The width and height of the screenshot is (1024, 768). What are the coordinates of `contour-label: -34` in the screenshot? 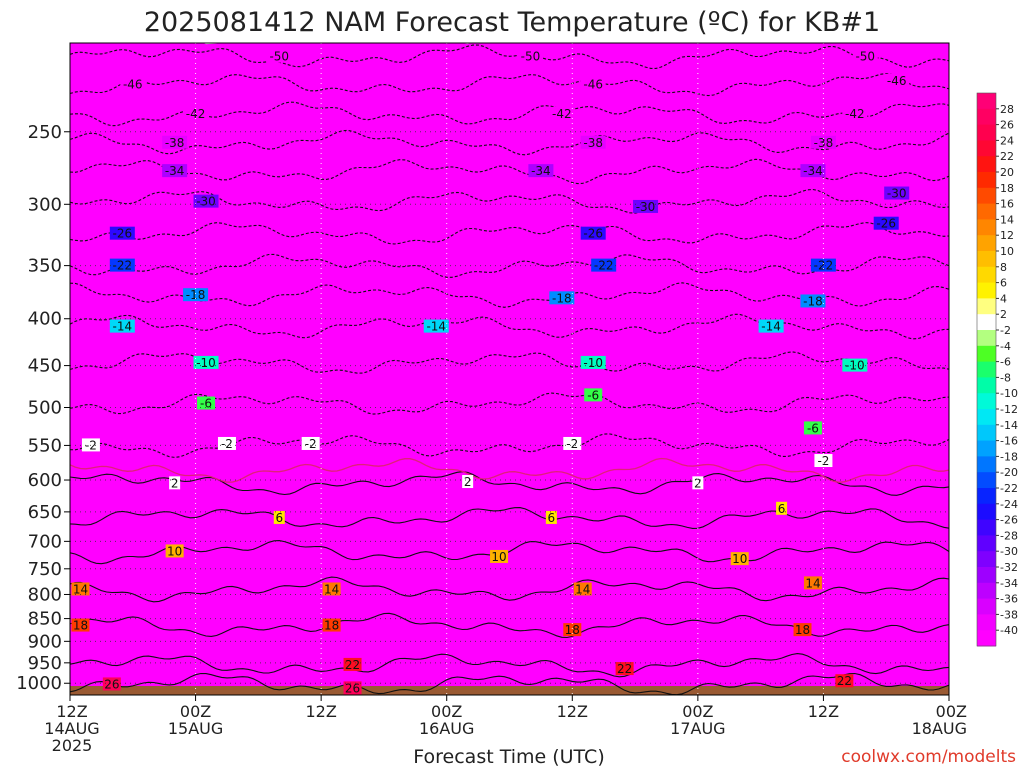 It's located at (175, 171).